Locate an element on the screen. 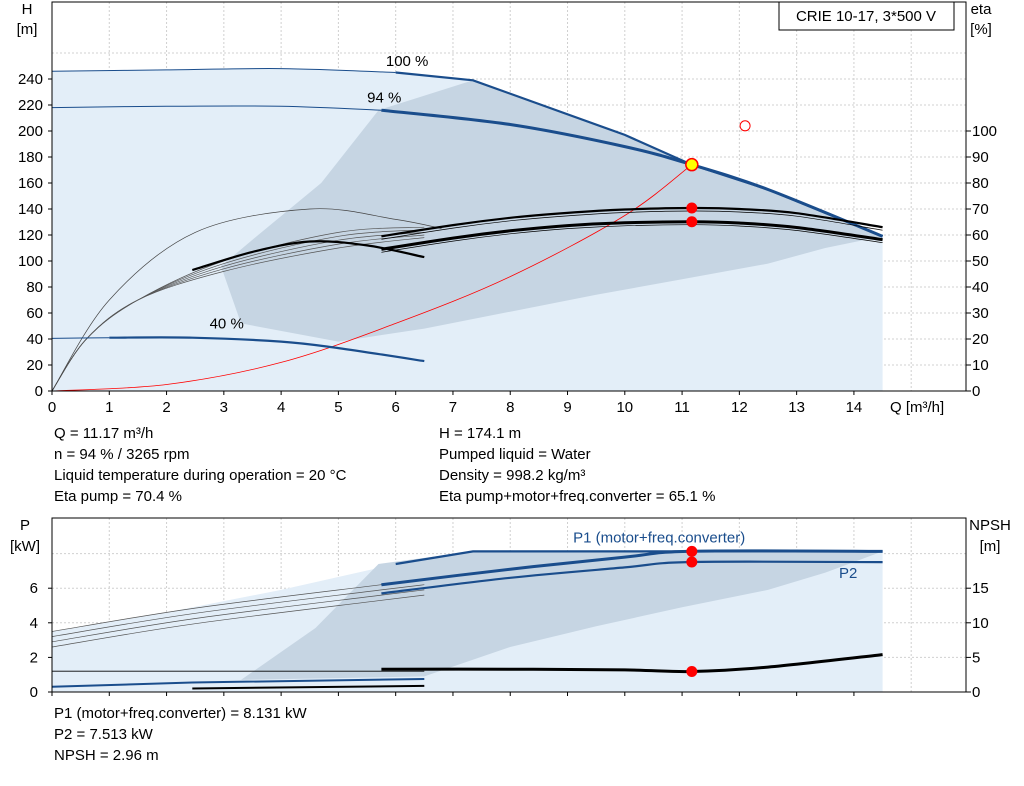  y-right-tick-label: 40 is located at coordinates (980, 287).